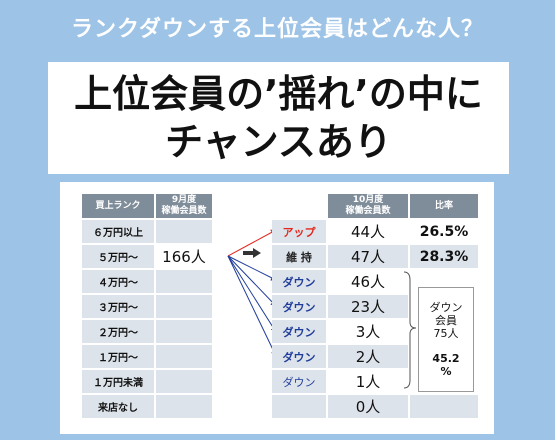 The height and width of the screenshot is (440, 555). I want to click on status-label-up: アップ, so click(299, 231).